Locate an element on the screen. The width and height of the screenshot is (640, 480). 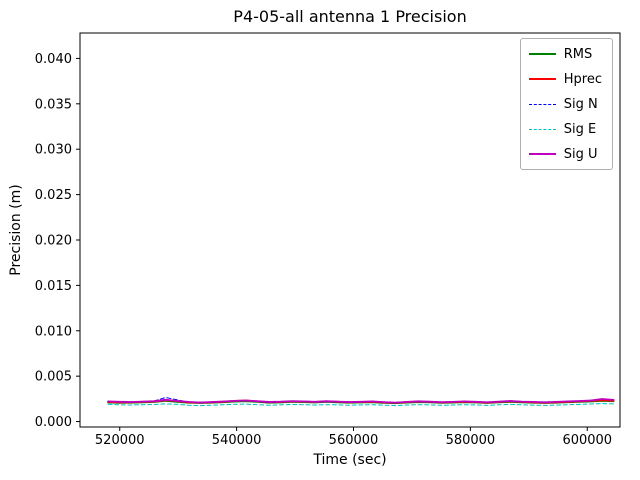
y-tick-label: 0.035 is located at coordinates (53, 104).